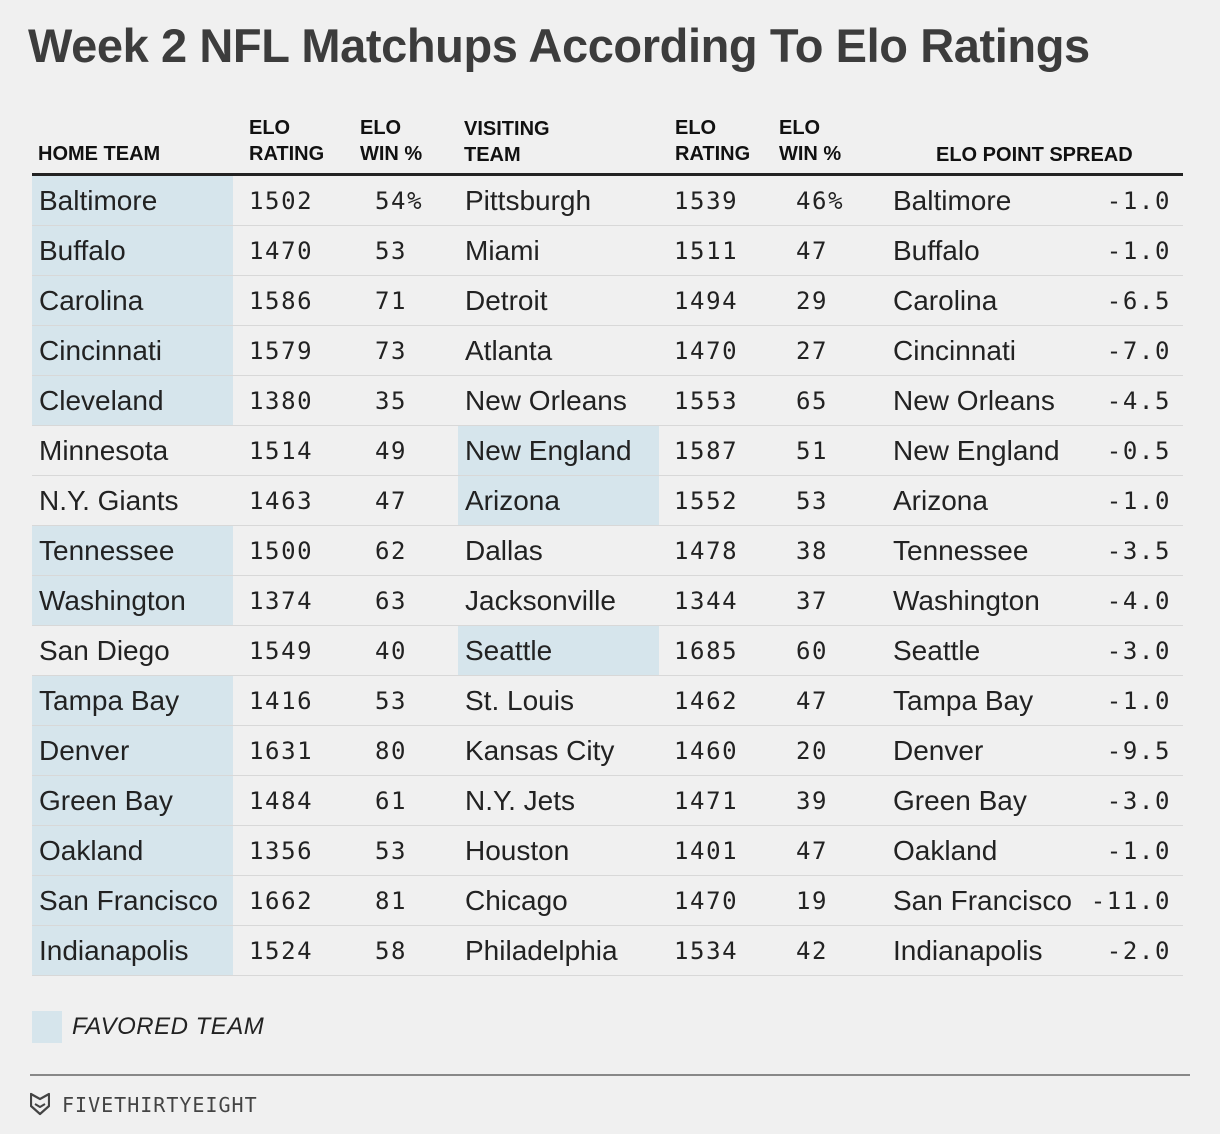 The image size is (1220, 1134). I want to click on visiting-elo-rating-cell: 1470, so click(706, 901).